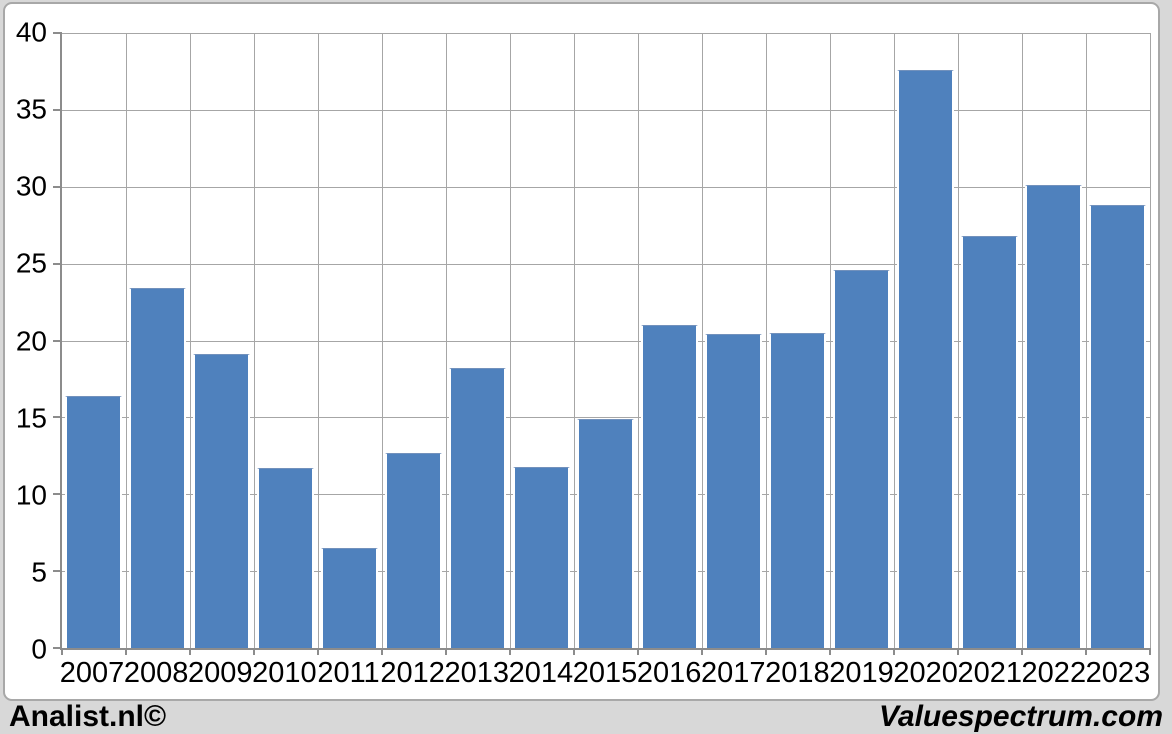  Describe the element at coordinates (1117, 426) in the screenshot. I see `bar-2023` at that location.